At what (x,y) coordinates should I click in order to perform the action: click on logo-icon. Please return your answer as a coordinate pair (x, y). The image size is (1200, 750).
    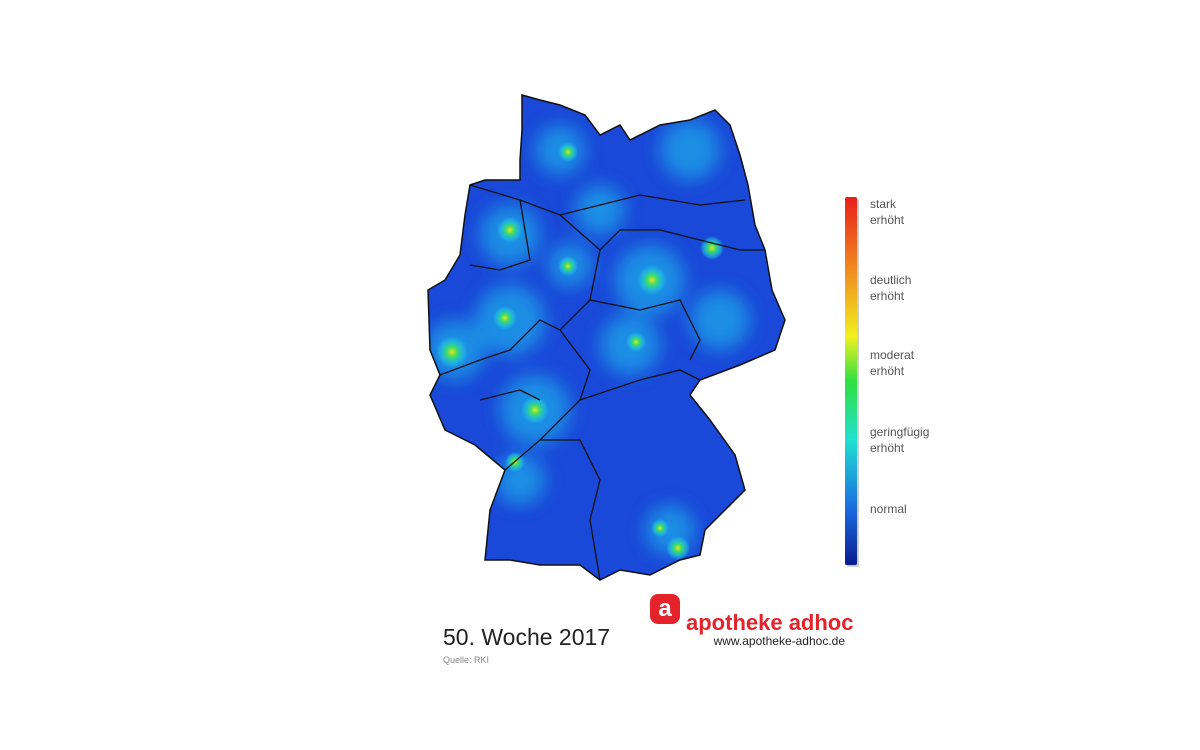
    Looking at the image, I should click on (665, 609).